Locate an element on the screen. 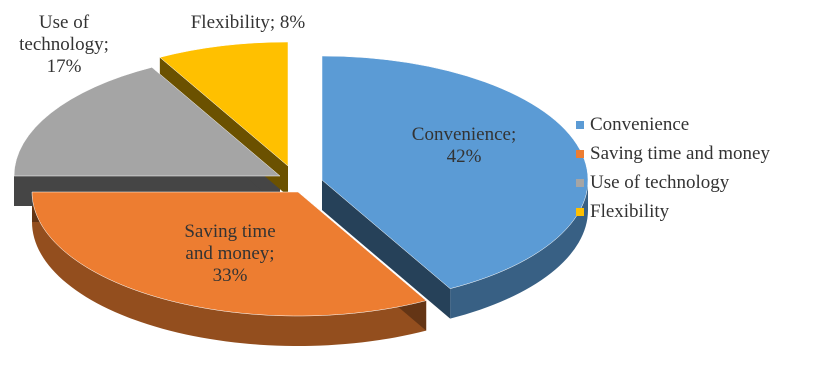 The width and height of the screenshot is (830, 372). legend-item-use-of-technology: Use of technology is located at coordinates (673, 182).